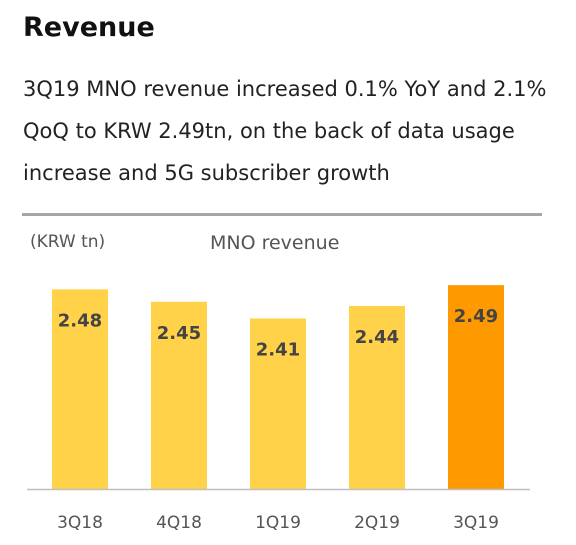 Image resolution: width=576 pixels, height=545 pixels. I want to click on page-title: Revenue, so click(89, 27).